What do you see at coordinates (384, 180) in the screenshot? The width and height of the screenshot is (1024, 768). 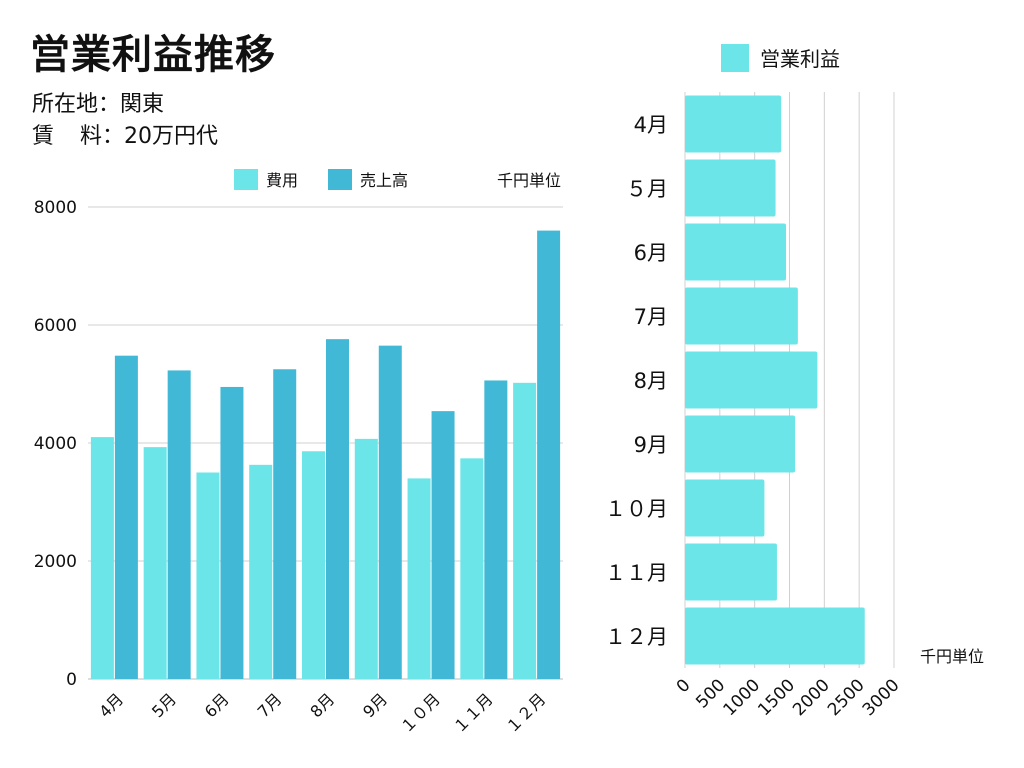 I see `legend-label-sales: 売上高` at bounding box center [384, 180].